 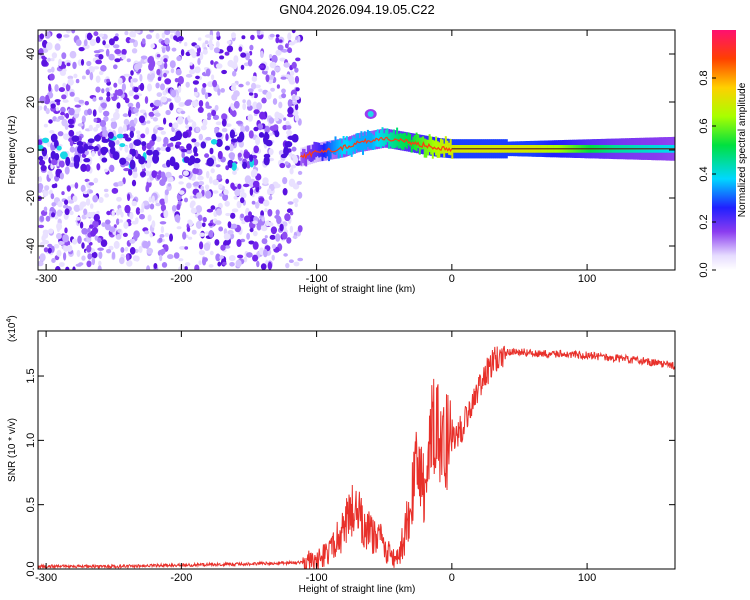 What do you see at coordinates (31, 568) in the screenshot?
I see `y-tick-label: 0.0` at bounding box center [31, 568].